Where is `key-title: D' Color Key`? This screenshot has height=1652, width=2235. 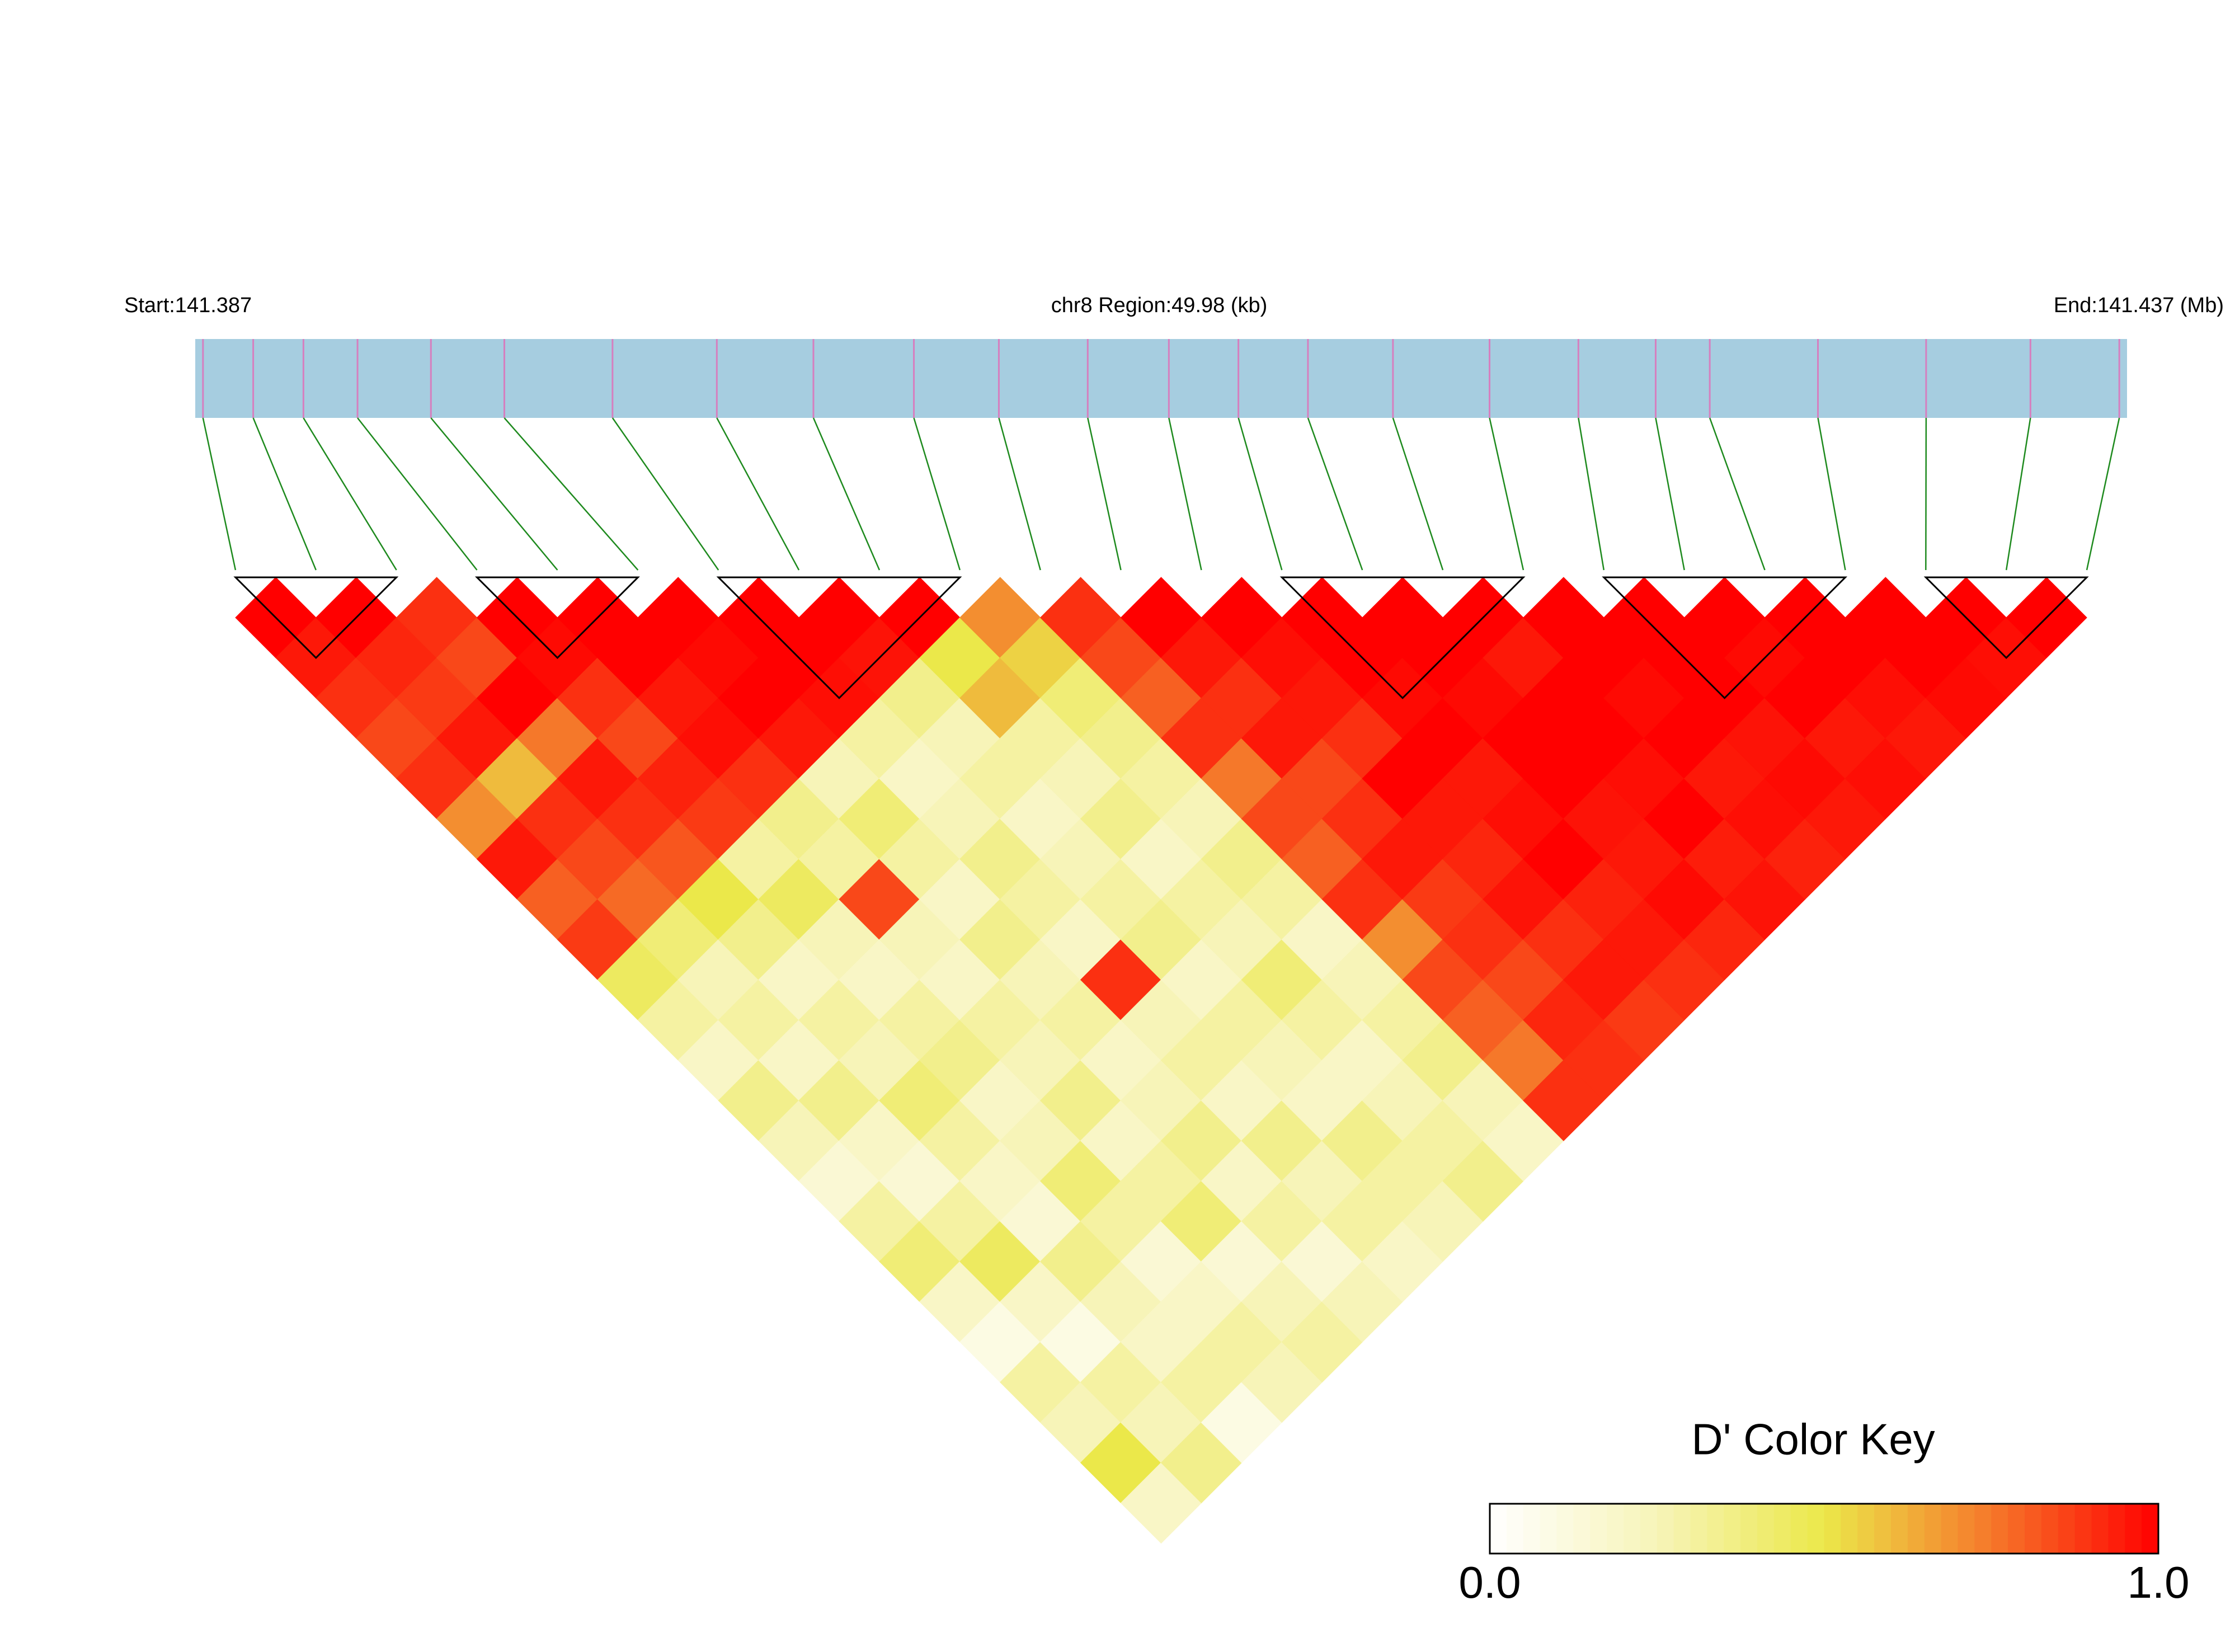 key-title: D' Color Key is located at coordinates (1813, 1439).